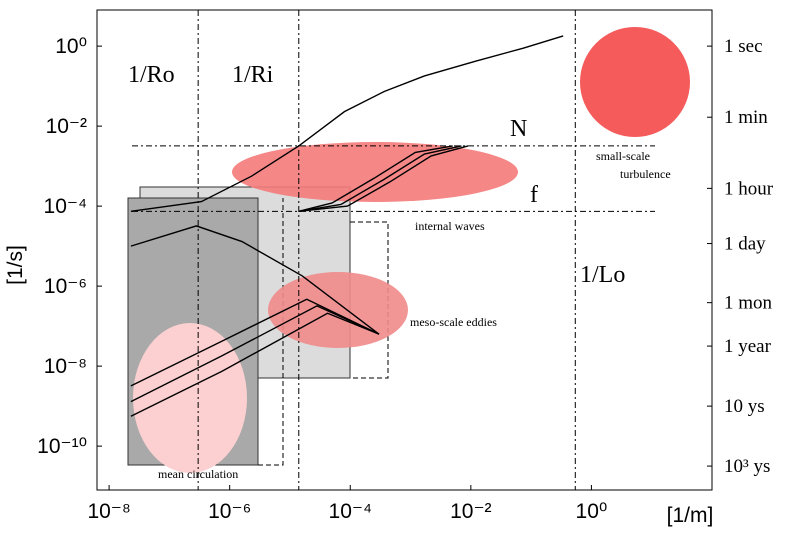 This screenshot has width=800, height=537. What do you see at coordinates (453, 322) in the screenshot?
I see `annotation: meso-scale eddies` at bounding box center [453, 322].